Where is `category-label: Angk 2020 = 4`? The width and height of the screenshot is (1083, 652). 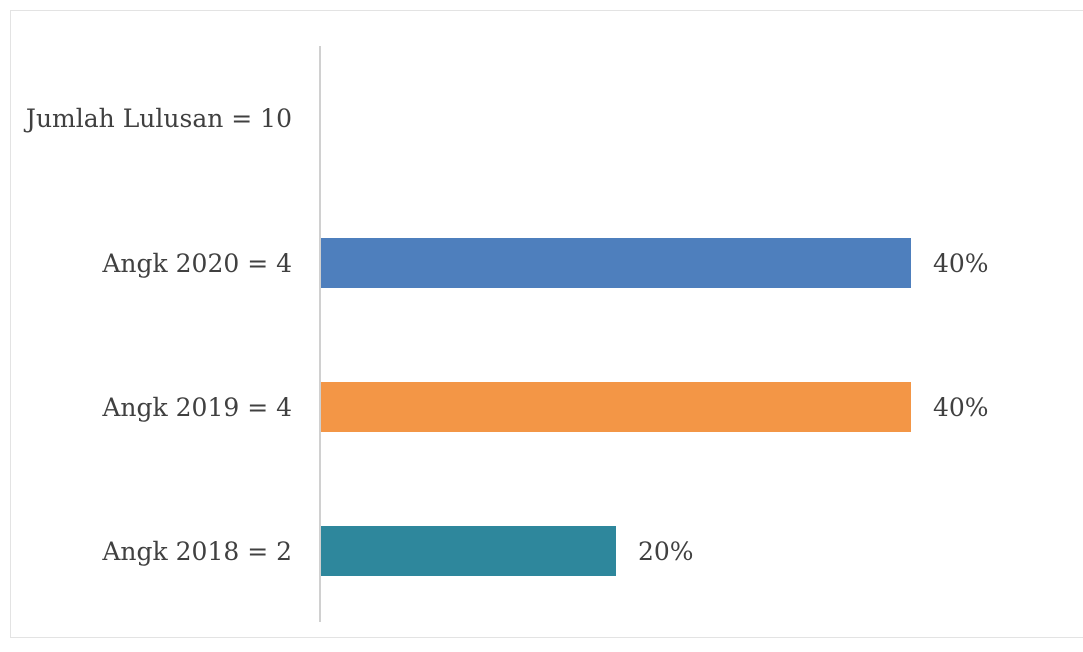 category-label: Angk 2020 = 4 is located at coordinates (196, 263).